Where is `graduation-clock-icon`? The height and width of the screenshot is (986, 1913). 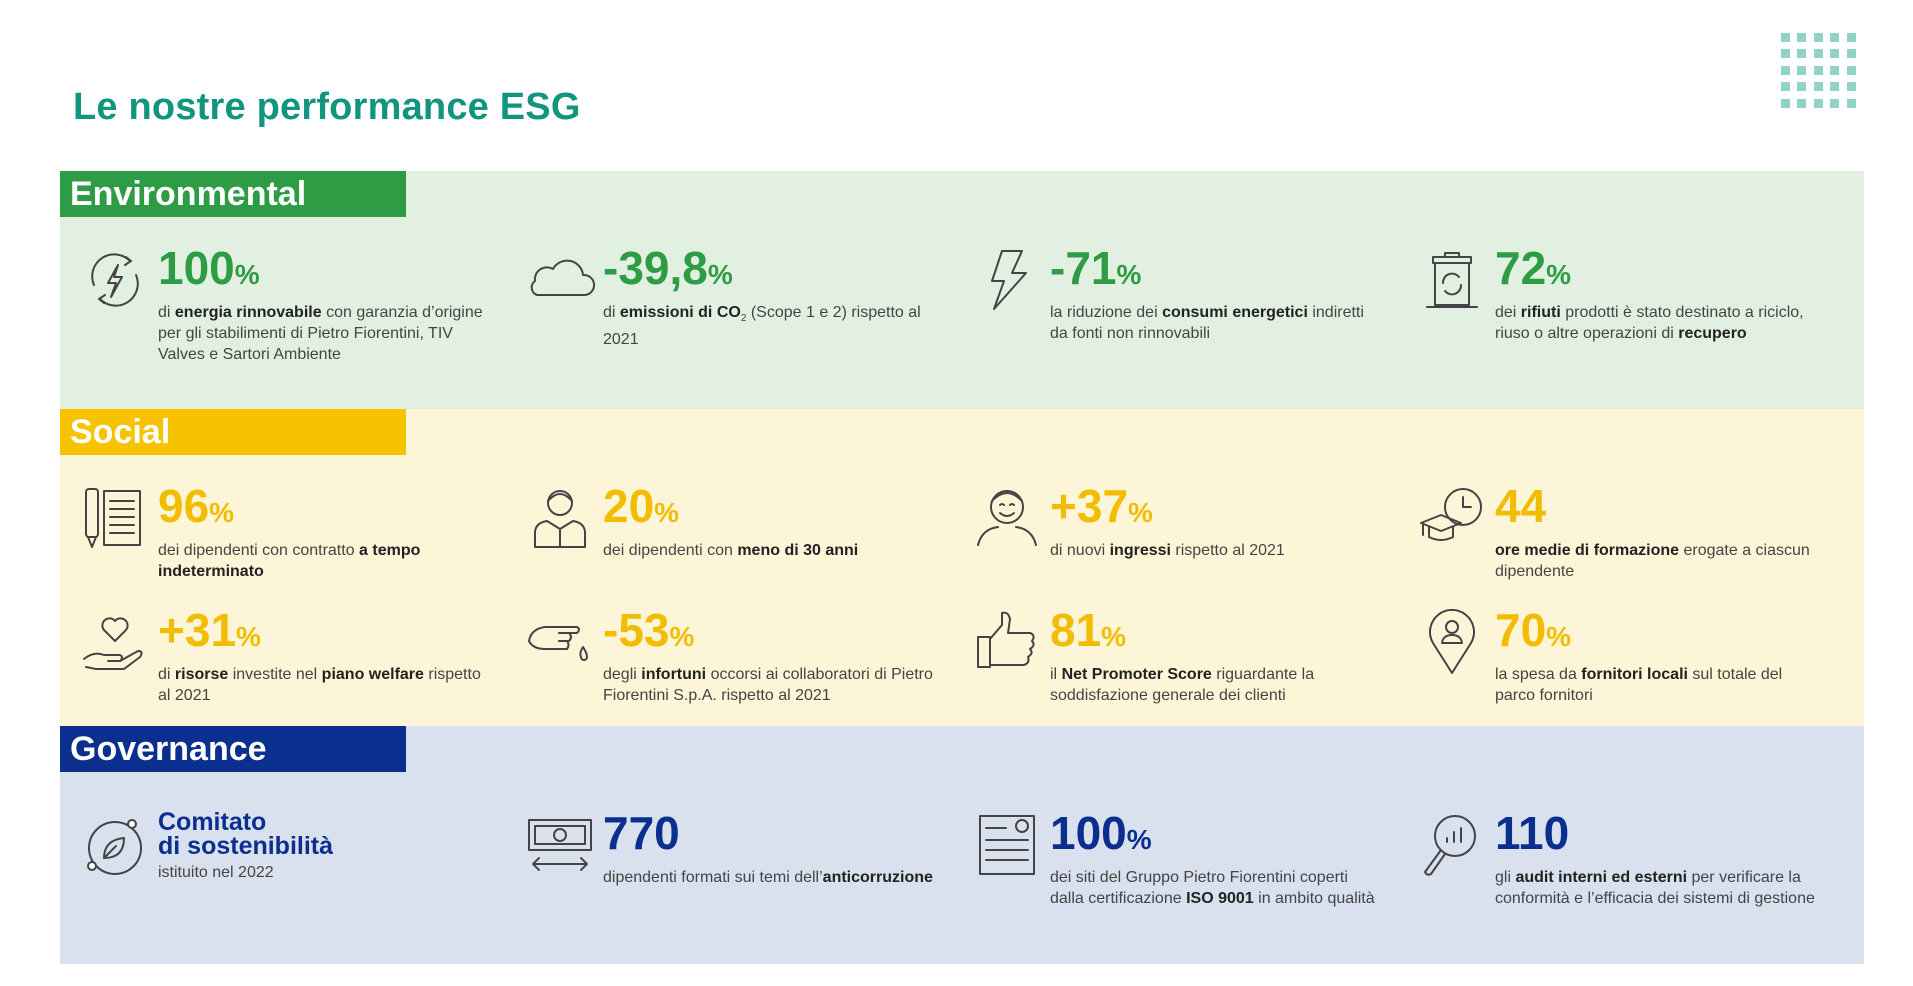
graduation-clock-icon is located at coordinates (1452, 518).